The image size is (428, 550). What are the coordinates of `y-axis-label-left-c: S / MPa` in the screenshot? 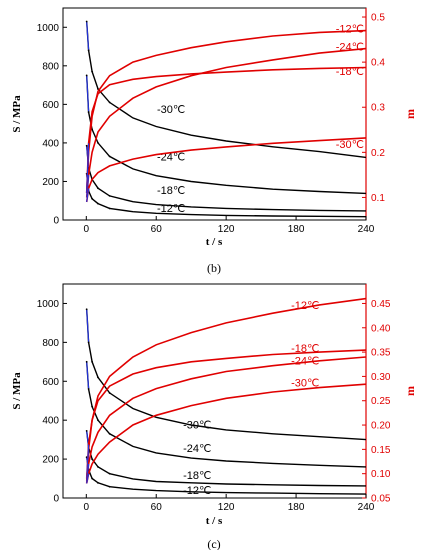 It's located at (17, 391).